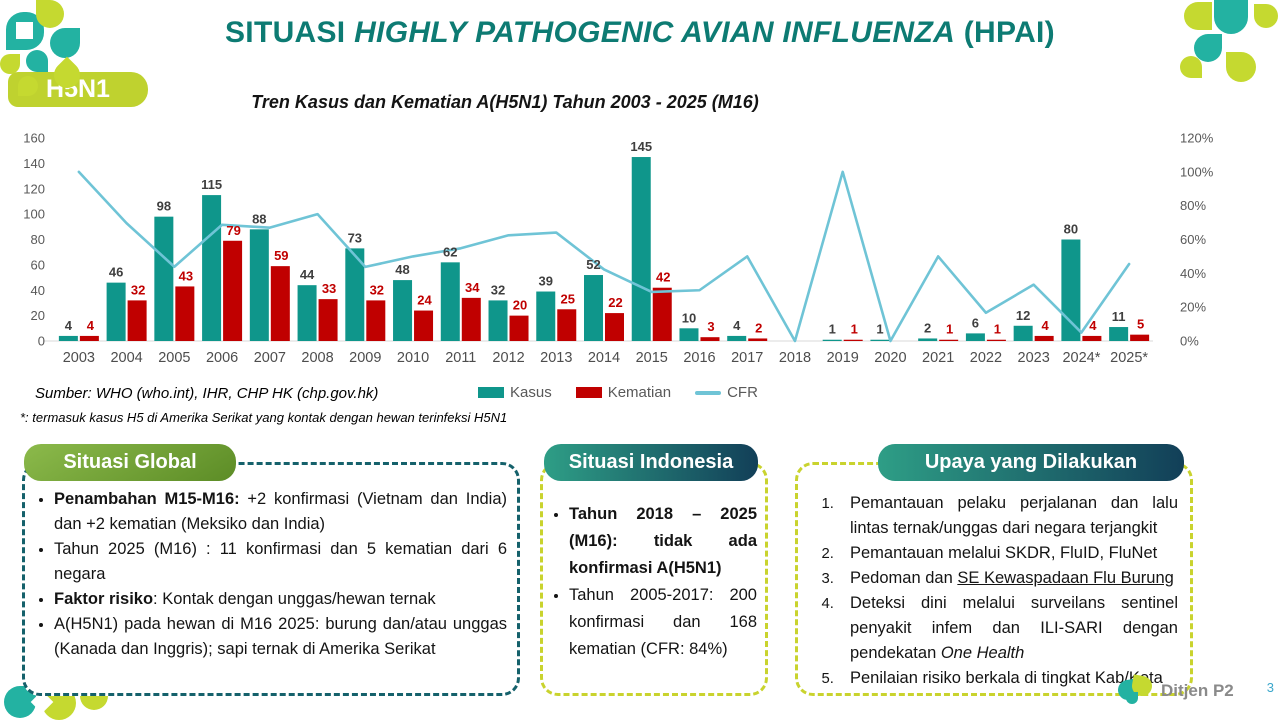 The height and width of the screenshot is (720, 1280). I want to click on y-axis-left-tick: 120, so click(34, 188).